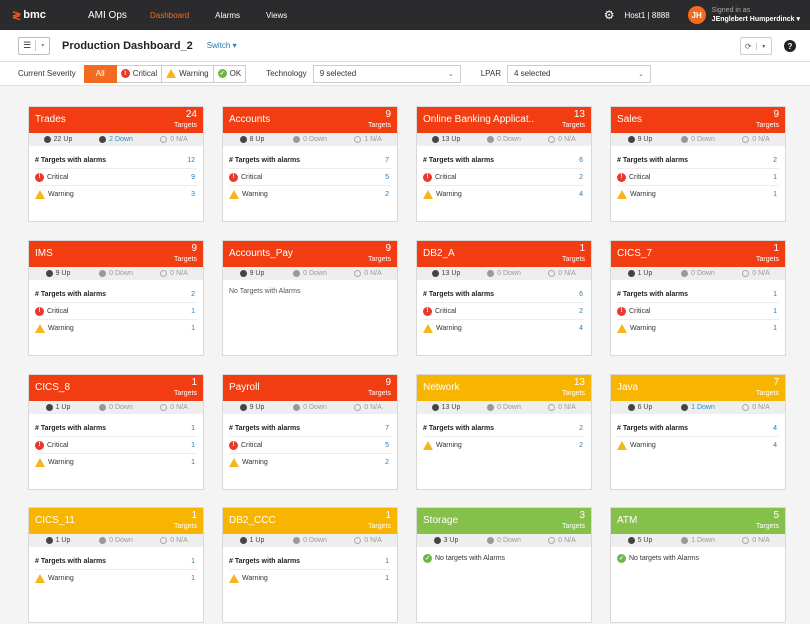  Describe the element at coordinates (504, 388) in the screenshot. I see `card-header: Network 13 Targets` at that location.